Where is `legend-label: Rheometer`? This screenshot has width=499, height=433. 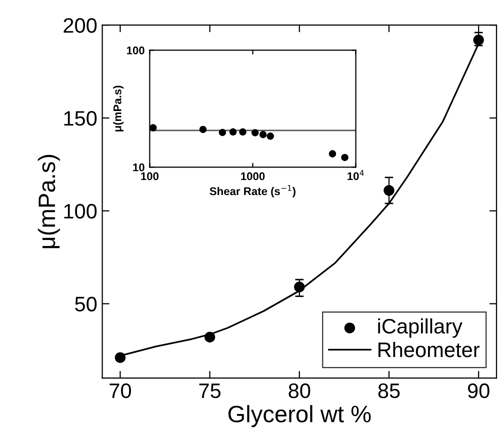
legend-label: Rheometer is located at coordinates (429, 350).